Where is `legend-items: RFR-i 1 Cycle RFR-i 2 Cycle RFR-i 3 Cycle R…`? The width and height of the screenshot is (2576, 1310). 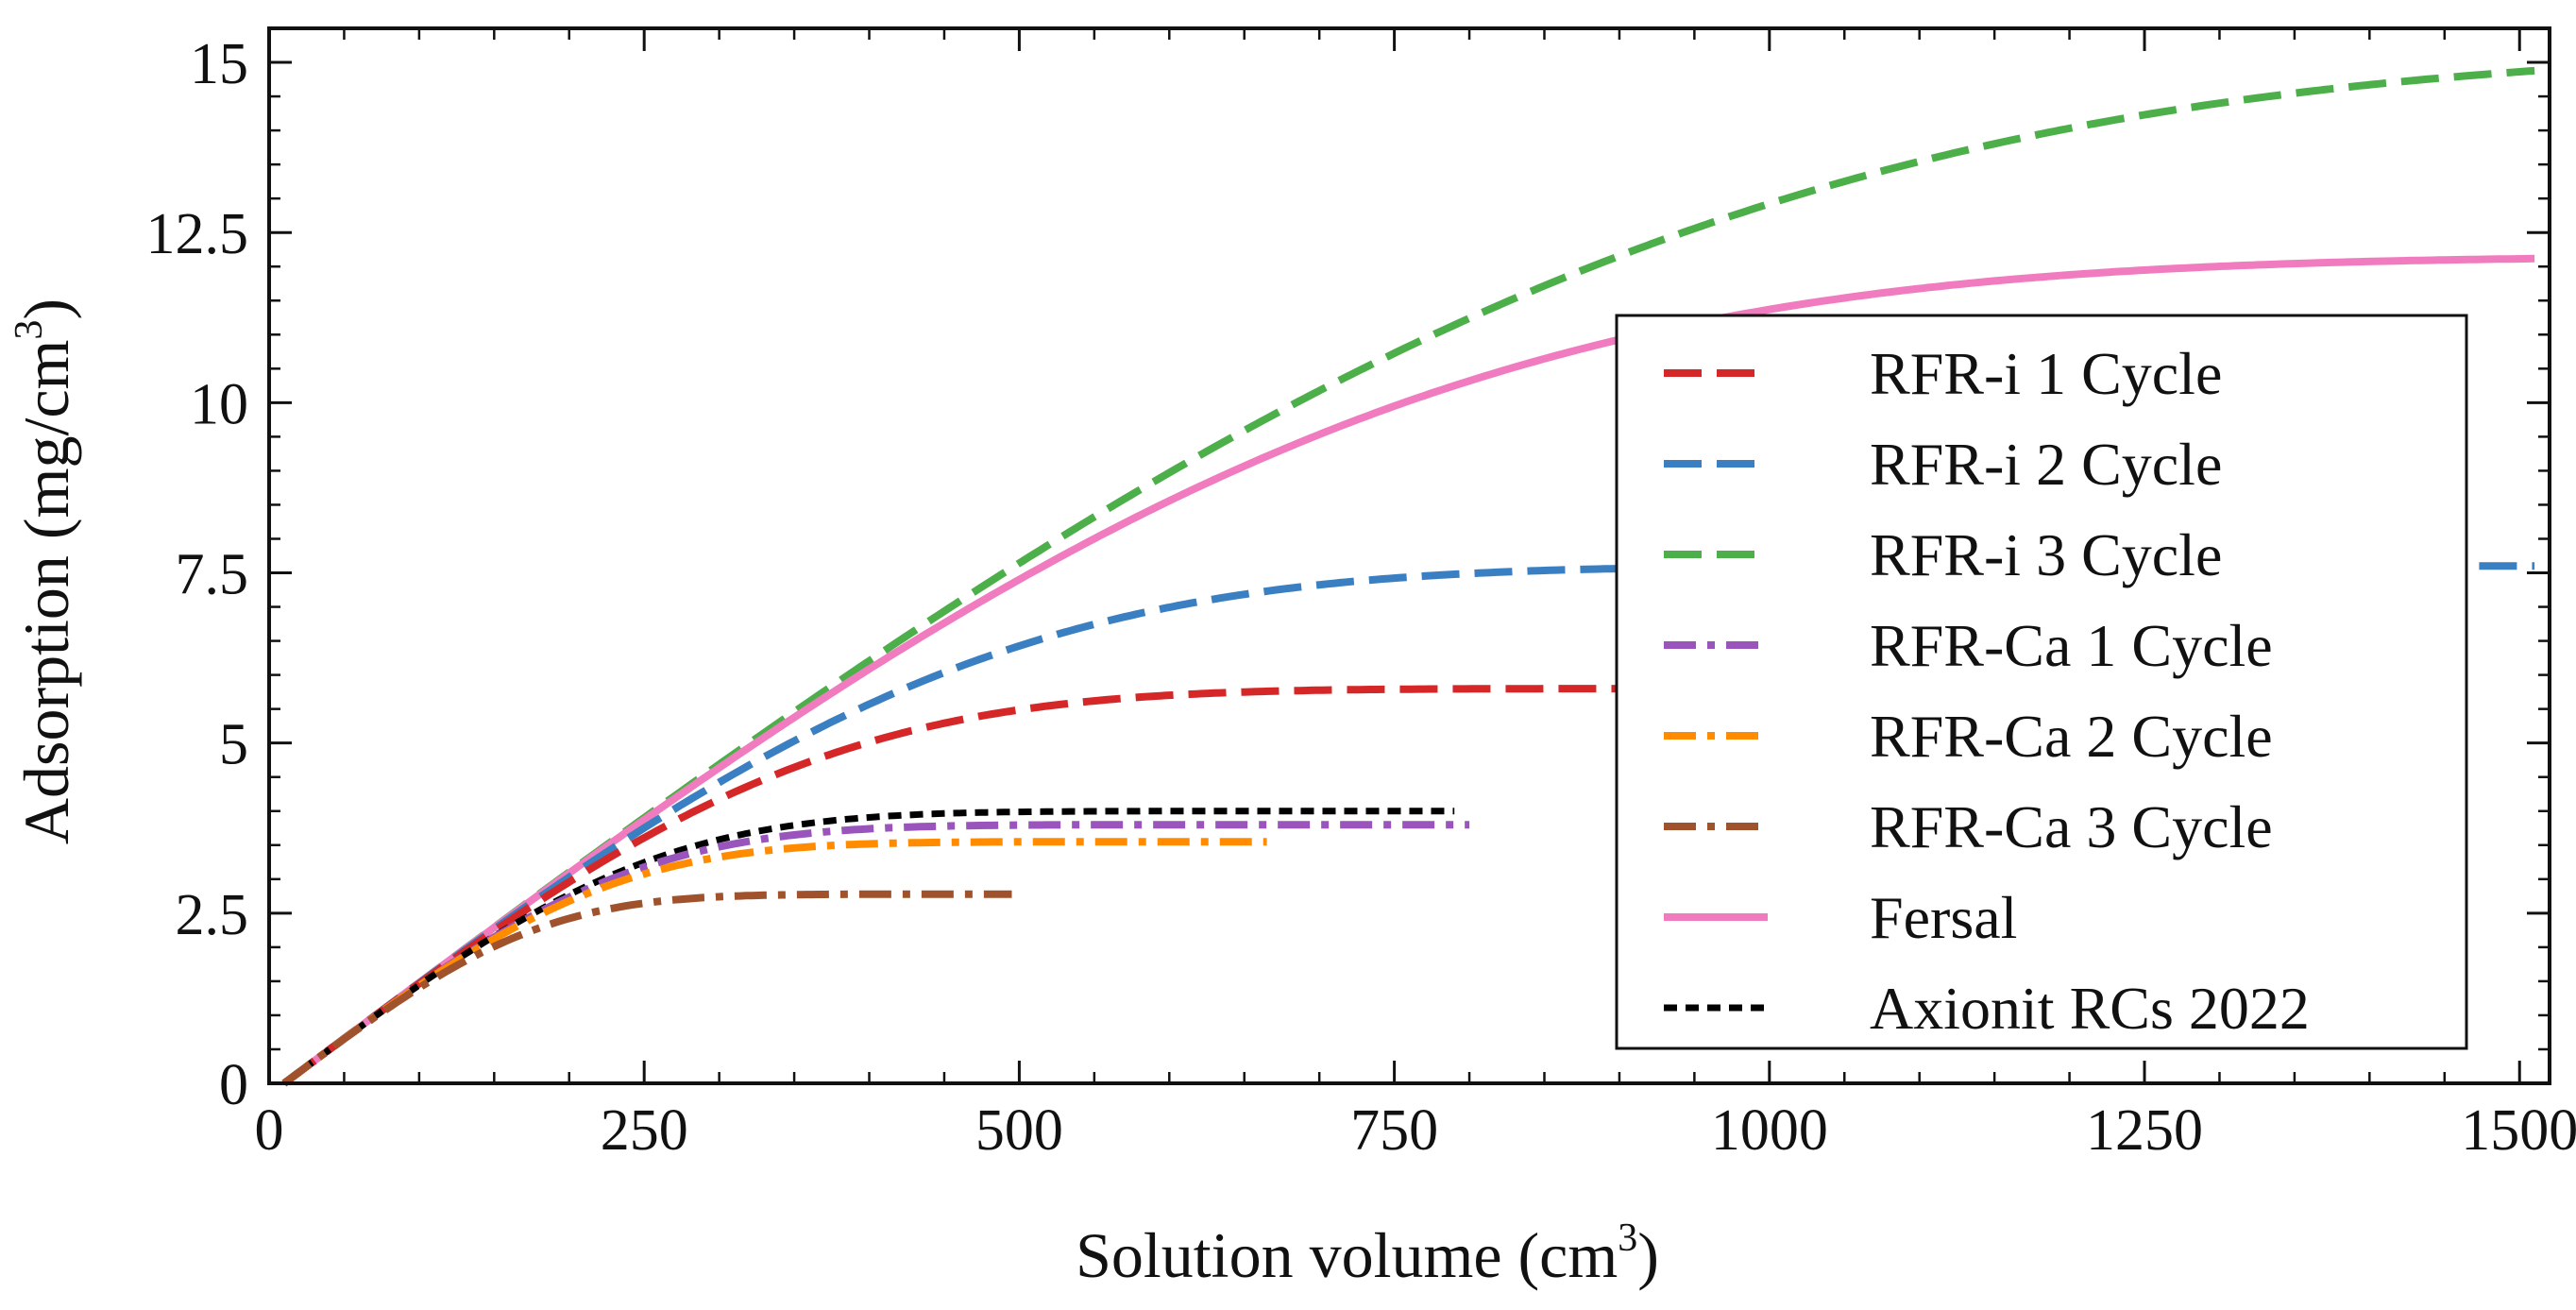
legend-items: RFR-i 1 Cycle RFR-i 2 Cycle RFR-i 3 Cycle R… is located at coordinates (1987, 691).